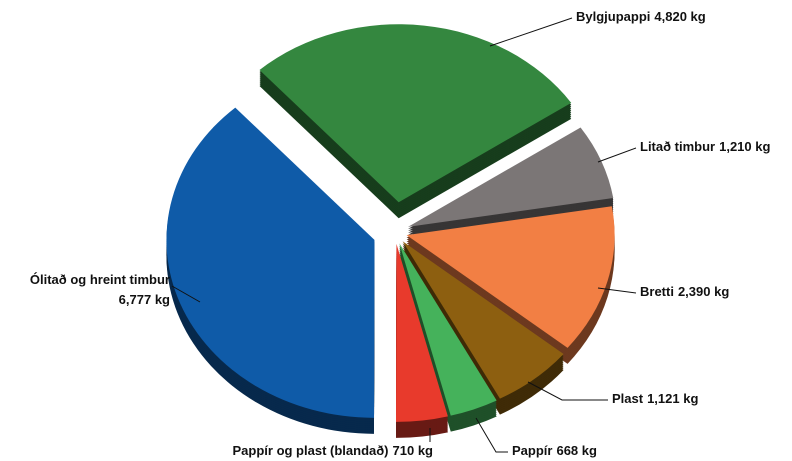 The width and height of the screenshot is (792, 461). Describe the element at coordinates (311, 450) in the screenshot. I see `category-label: Pappír og plast (blandað)` at that location.